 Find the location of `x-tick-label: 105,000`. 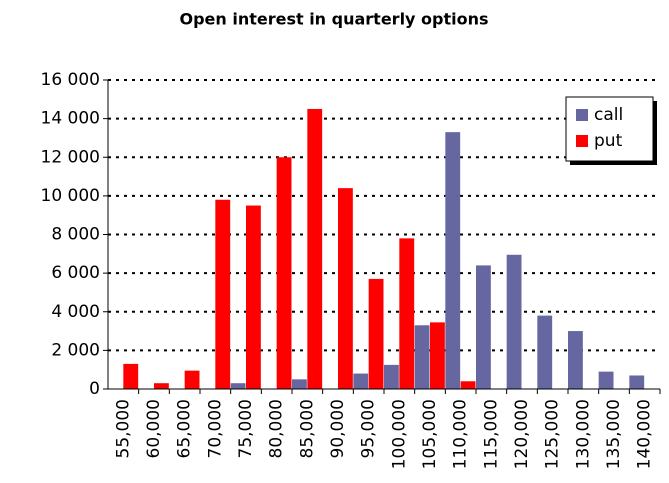

x-tick-label: 105,000 is located at coordinates (430, 434).